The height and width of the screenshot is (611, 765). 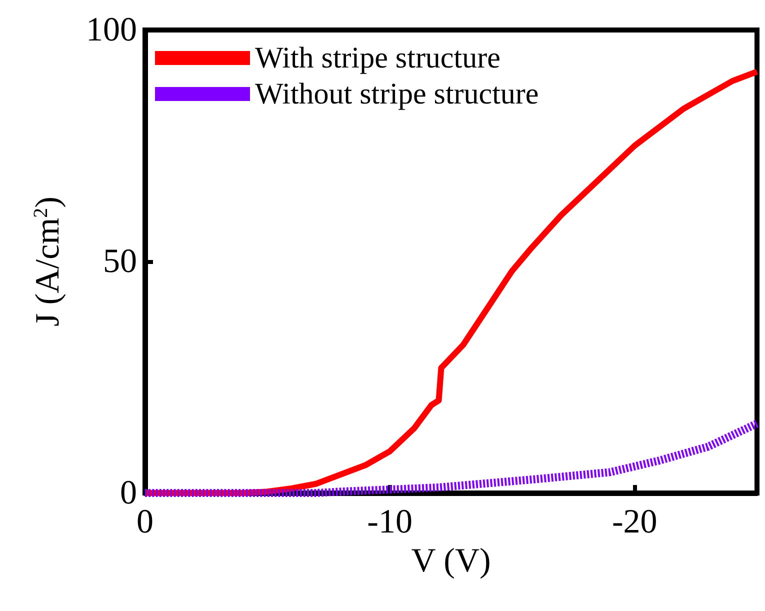 I want to click on y-tick-label: 50, so click(x=120, y=261).